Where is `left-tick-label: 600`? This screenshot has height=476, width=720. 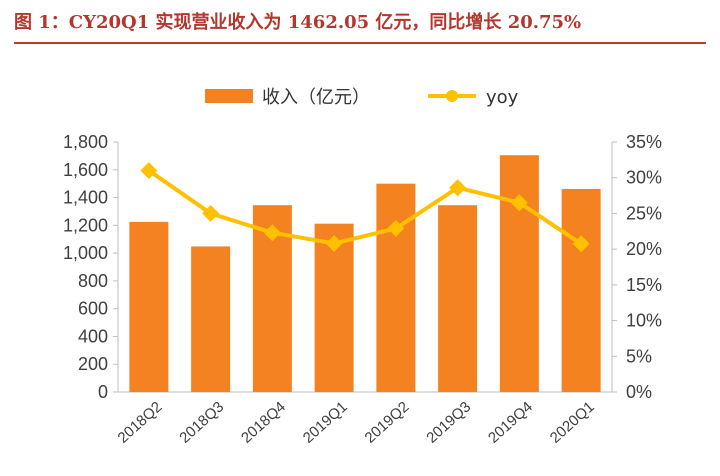
left-tick-label: 600 is located at coordinates (93, 309).